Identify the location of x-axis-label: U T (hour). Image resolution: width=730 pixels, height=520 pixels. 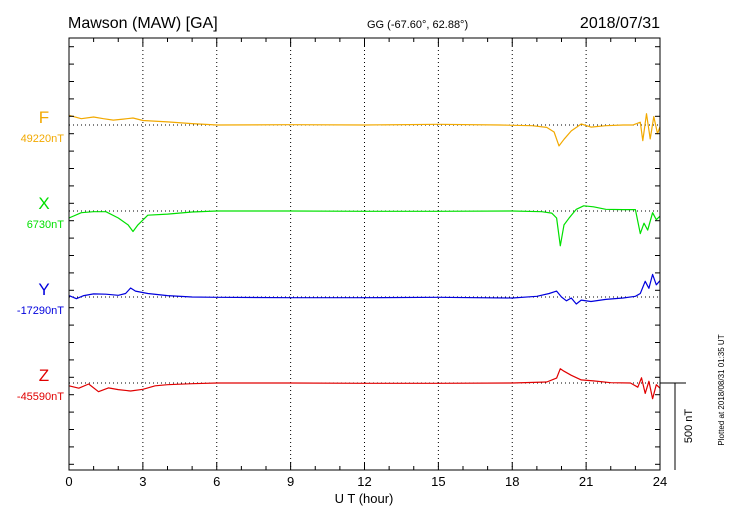
(364, 498).